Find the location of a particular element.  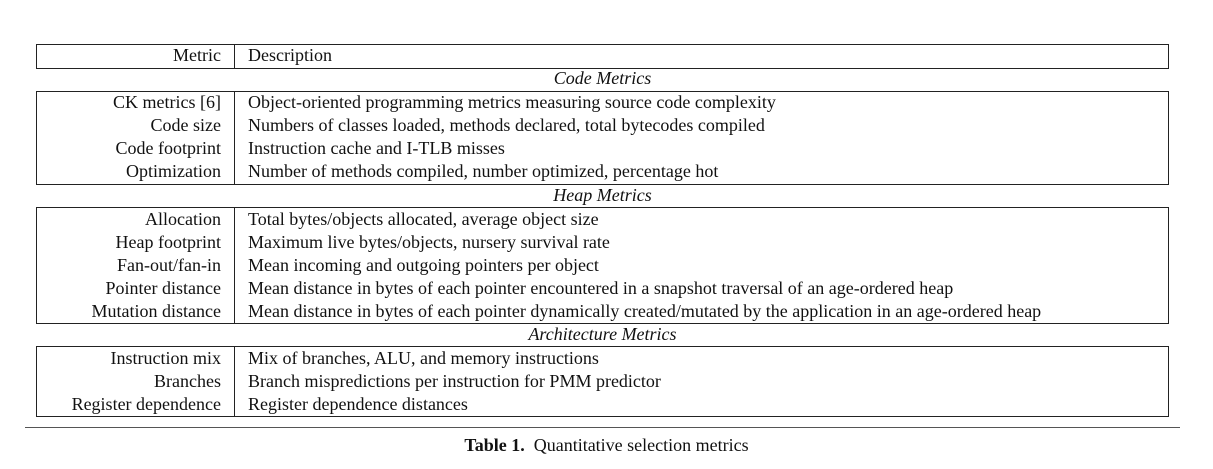

description-cell: Register dependence distances is located at coordinates (358, 404).